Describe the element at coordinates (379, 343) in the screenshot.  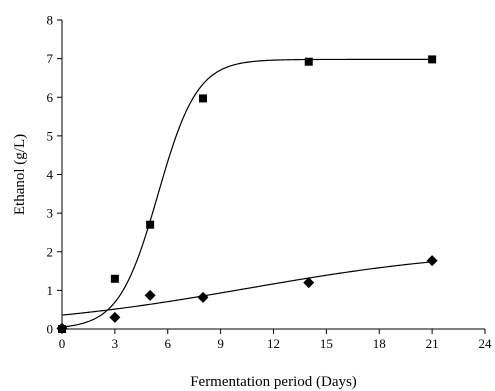
I see `x-tick-label: 18` at that location.